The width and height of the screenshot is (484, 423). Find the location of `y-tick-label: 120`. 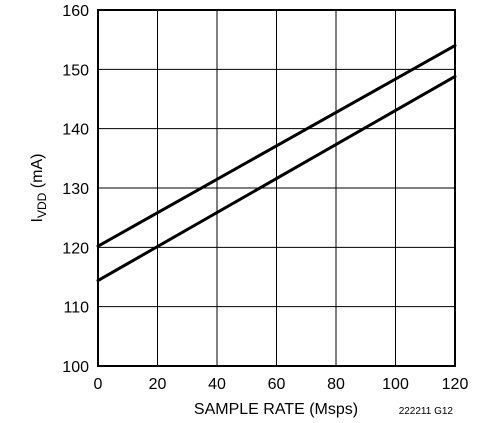

y-tick-label: 120 is located at coordinates (75, 248).